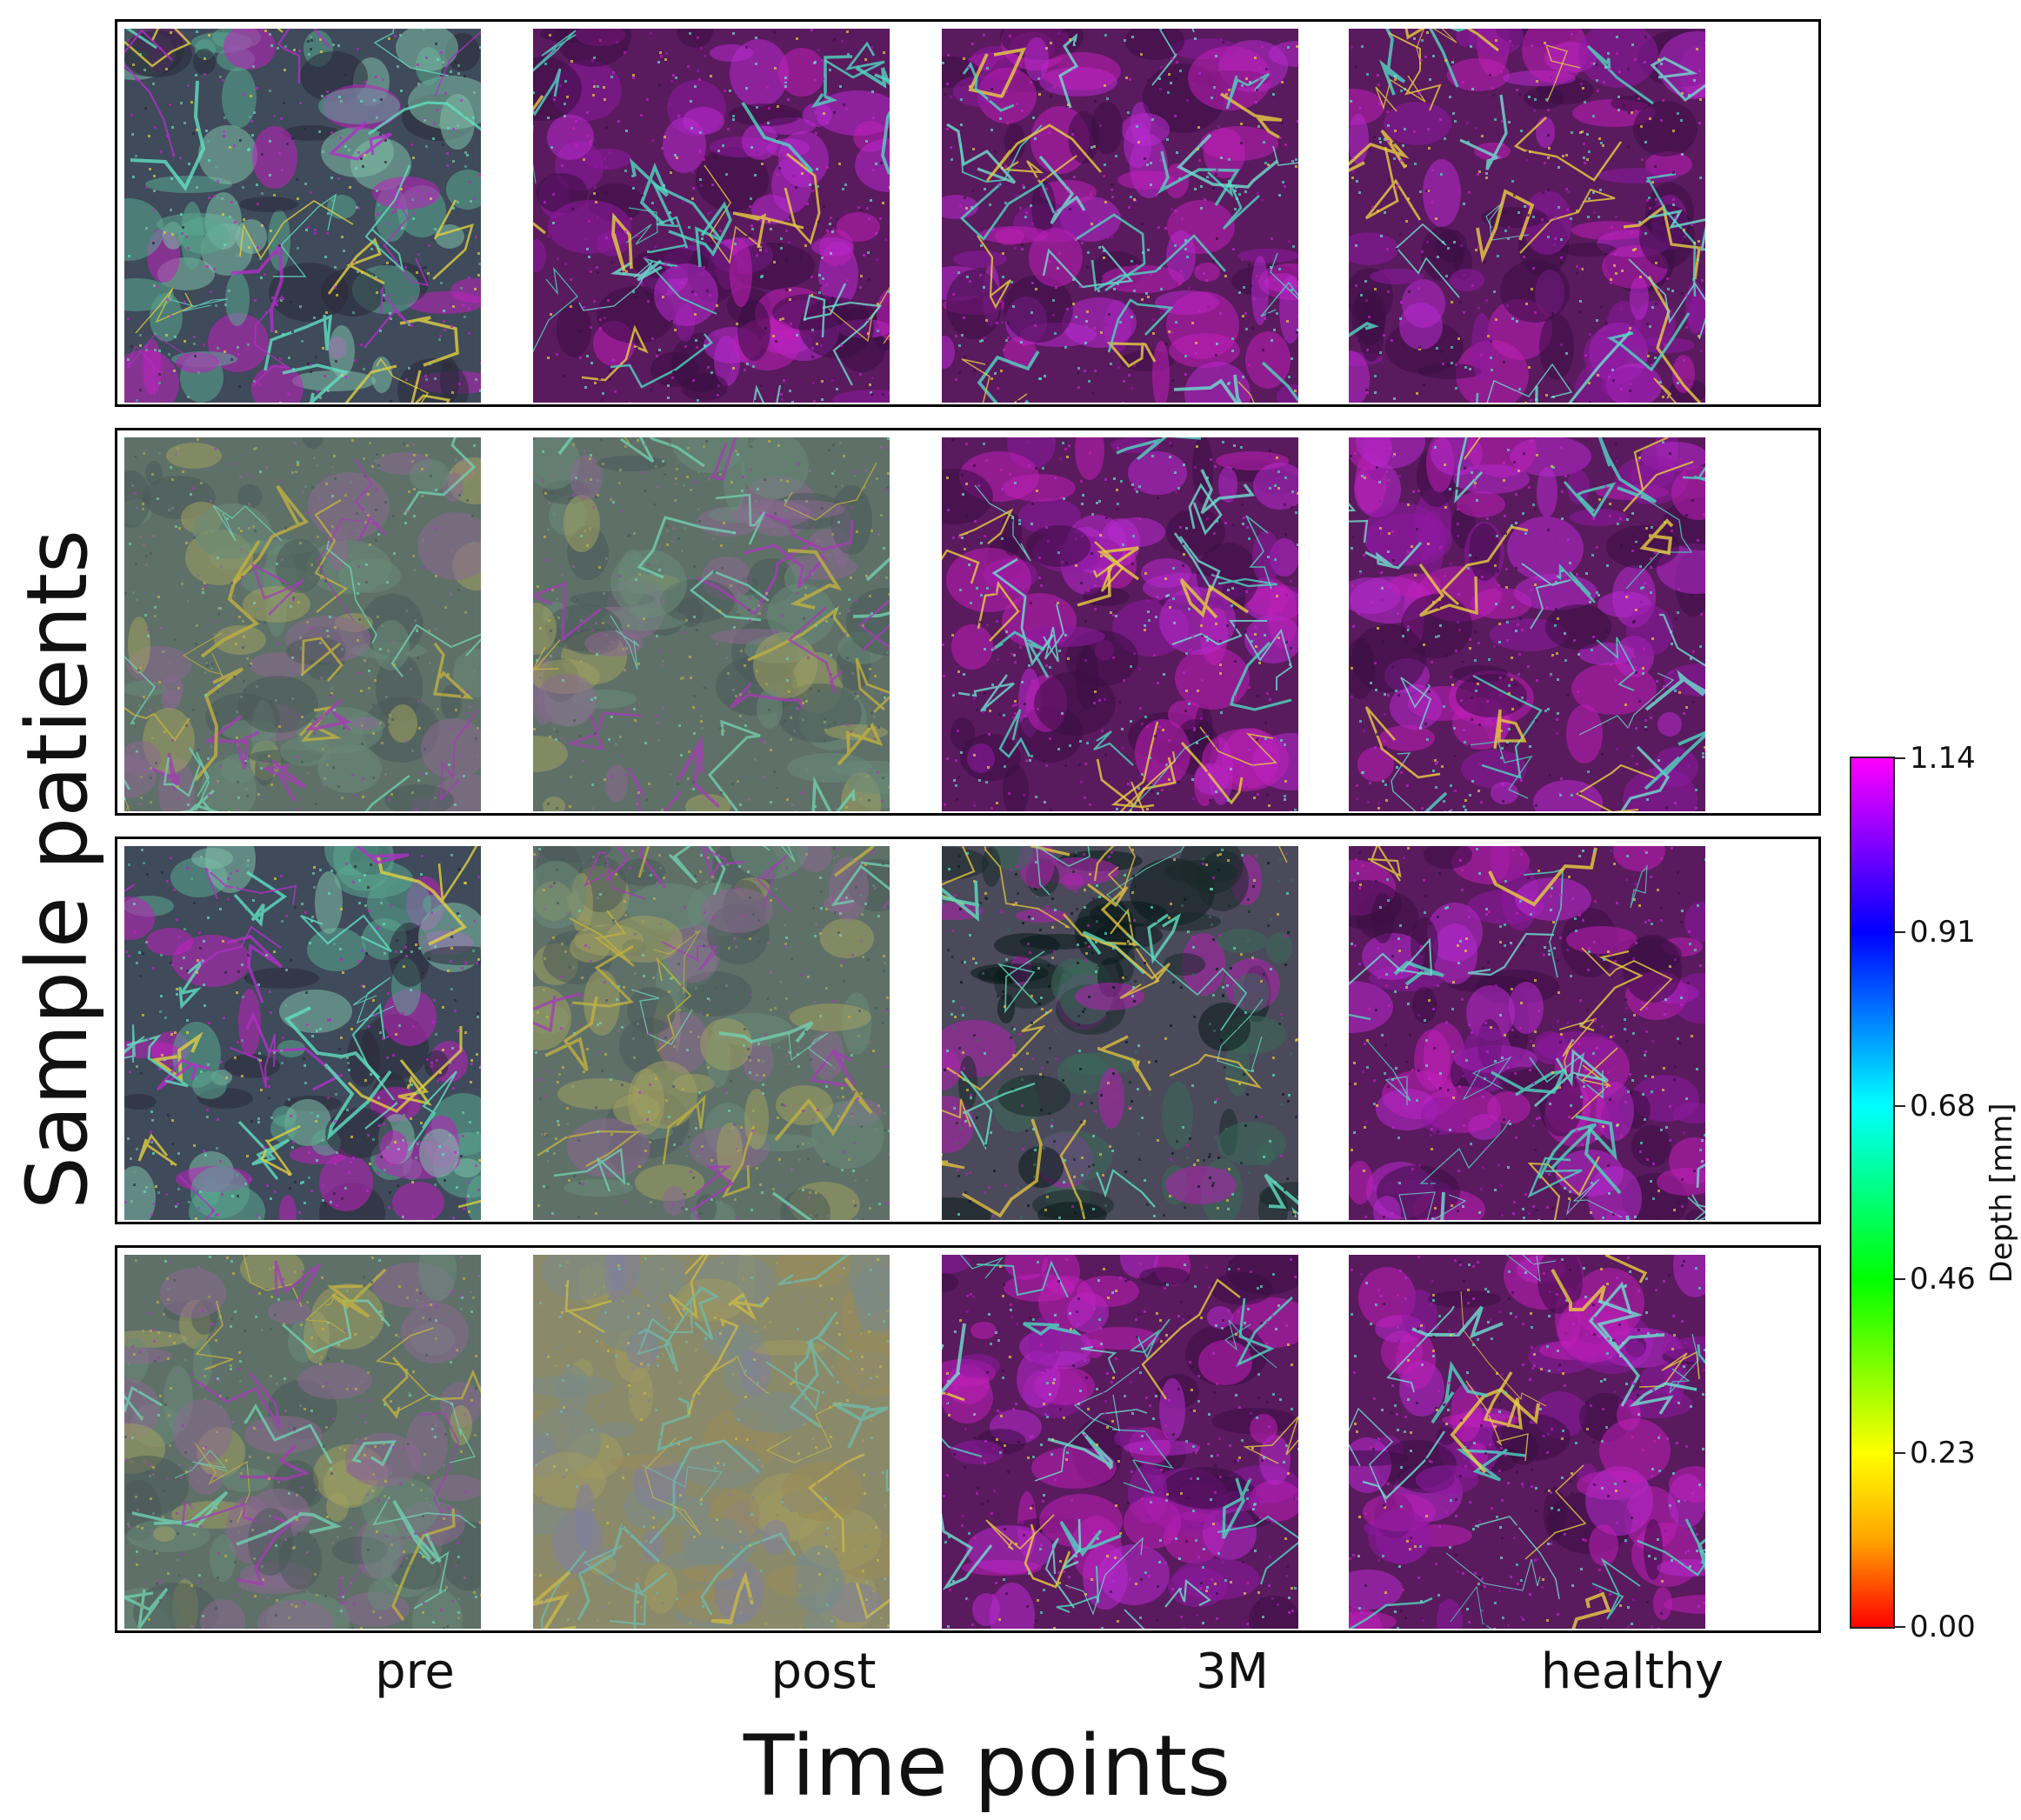 The width and height of the screenshot is (2021, 1820). Describe the element at coordinates (1872, 1193) in the screenshot. I see `colorbar` at that location.